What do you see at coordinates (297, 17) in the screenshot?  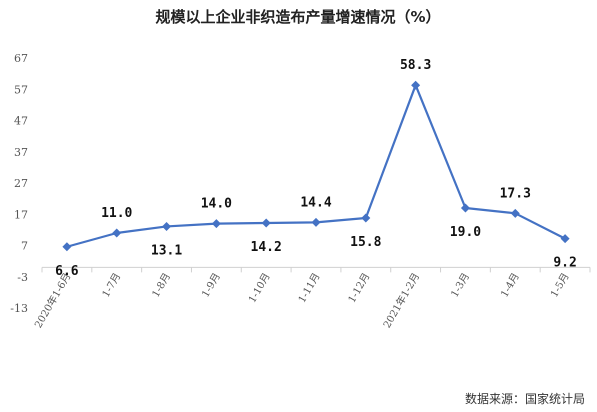 I see `chart-title: 规模以上企业非织造布产量增速情况（%）` at bounding box center [297, 17].